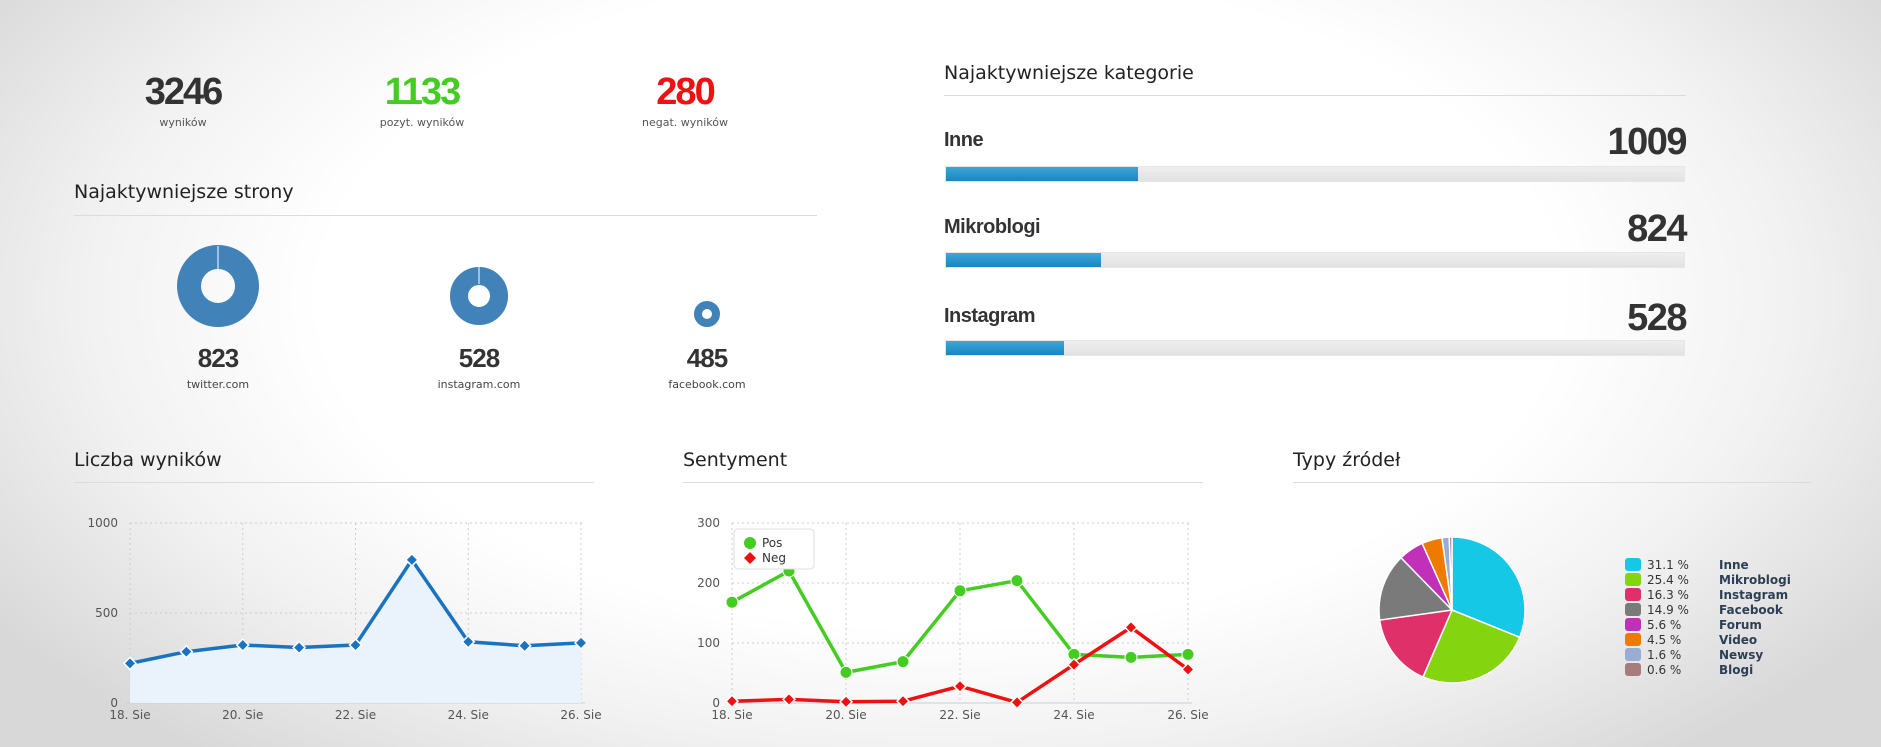 Image resolution: width=1881 pixels, height=747 pixels. Describe the element at coordinates (1708, 654) in the screenshot. I see `legend-item: 1.6 % Newsy` at that location.